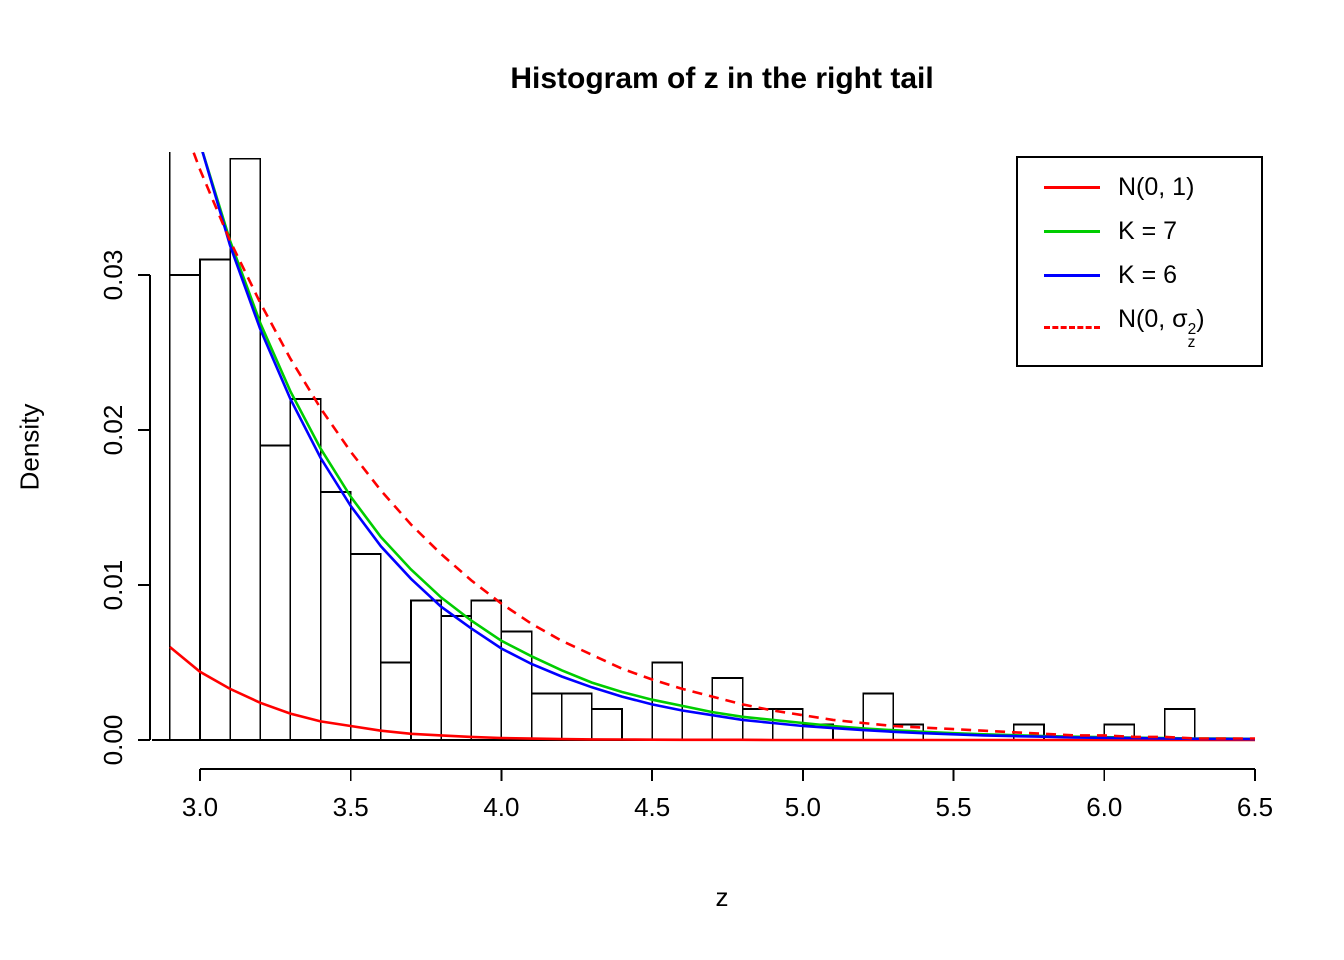 The image size is (1344, 960). I want to click on legend-label: K = 7, so click(1148, 231).